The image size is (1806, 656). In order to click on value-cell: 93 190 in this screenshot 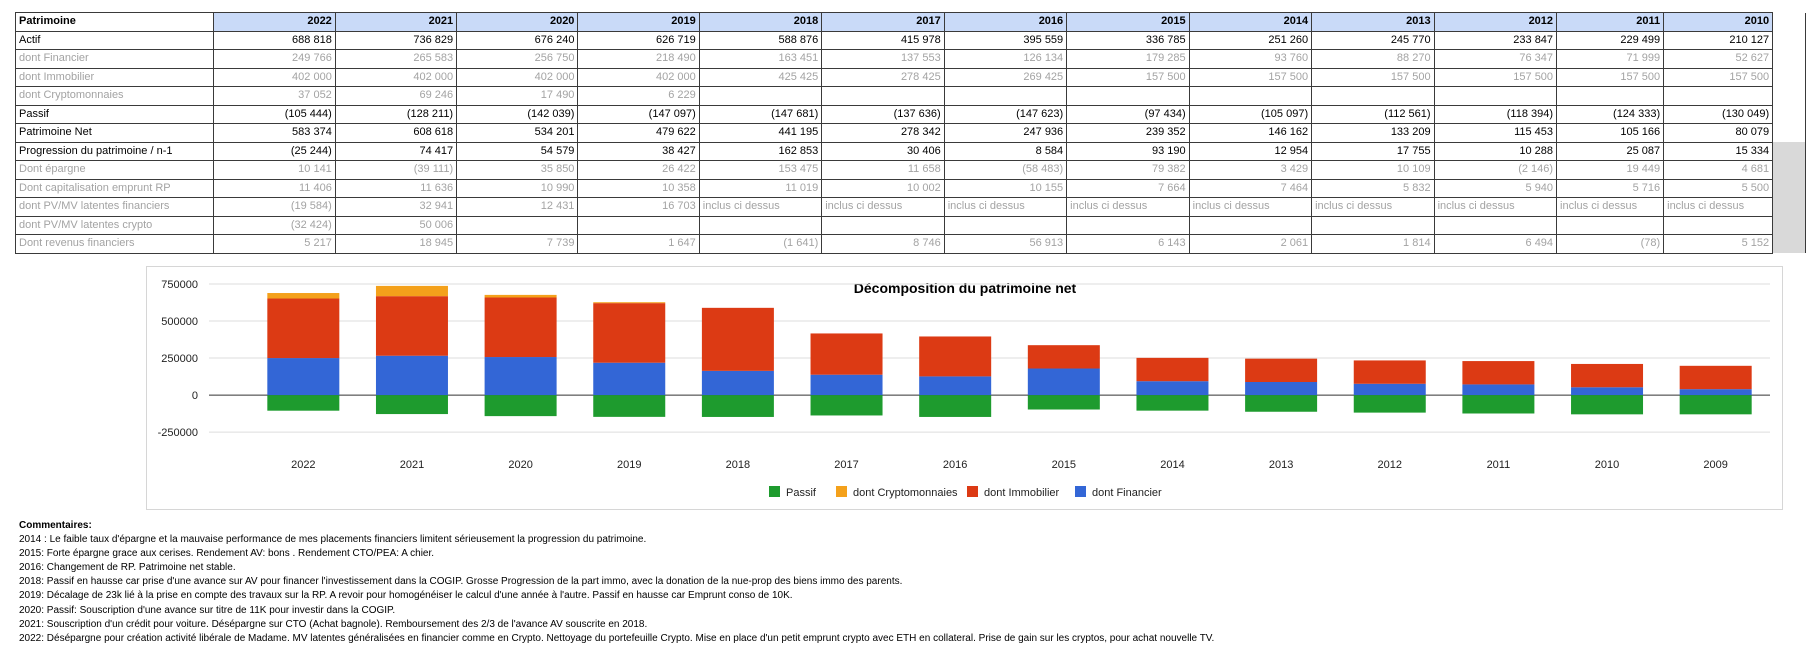, I will do `click(1128, 151)`.